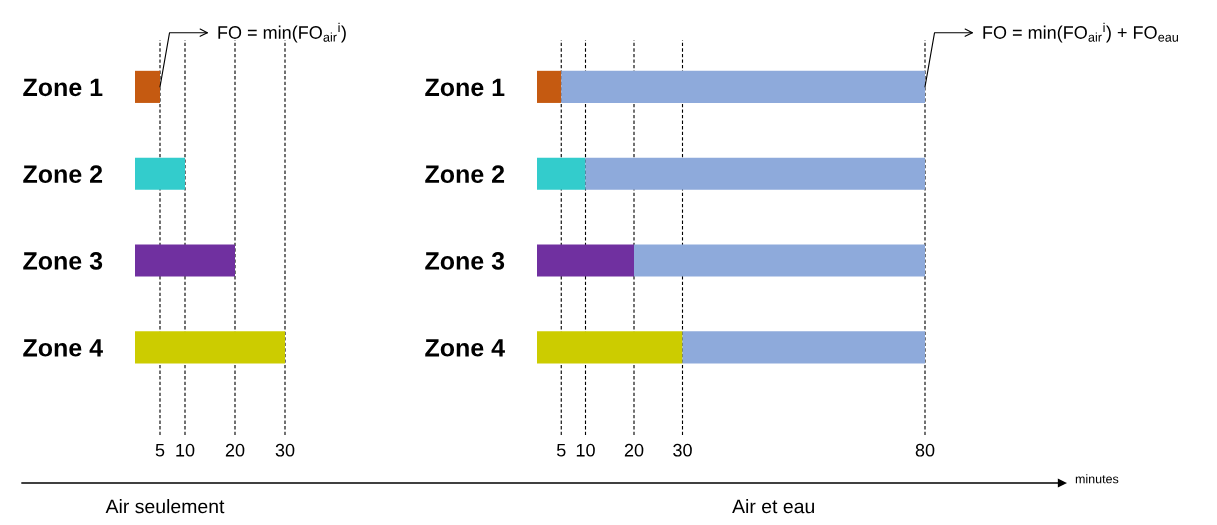 Image resolution: width=1217 pixels, height=525 pixels. I want to click on x-axis-title: Air et eau, so click(773, 506).